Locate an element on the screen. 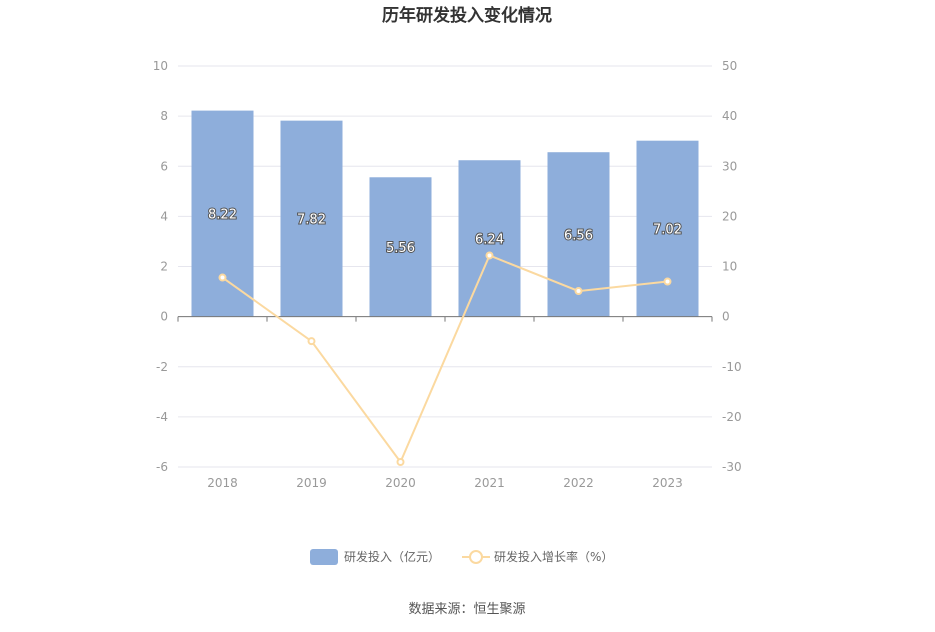 This screenshot has width=935, height=632. y-axis-right: 50 40 30 20 10 0 -10 -20 -30 is located at coordinates (732, 266).